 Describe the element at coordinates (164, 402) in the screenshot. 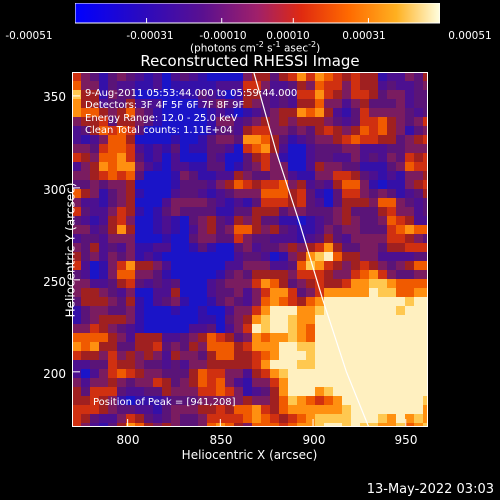

I see `annotation-peak-position: Position of Peak = [941,208]` at that location.